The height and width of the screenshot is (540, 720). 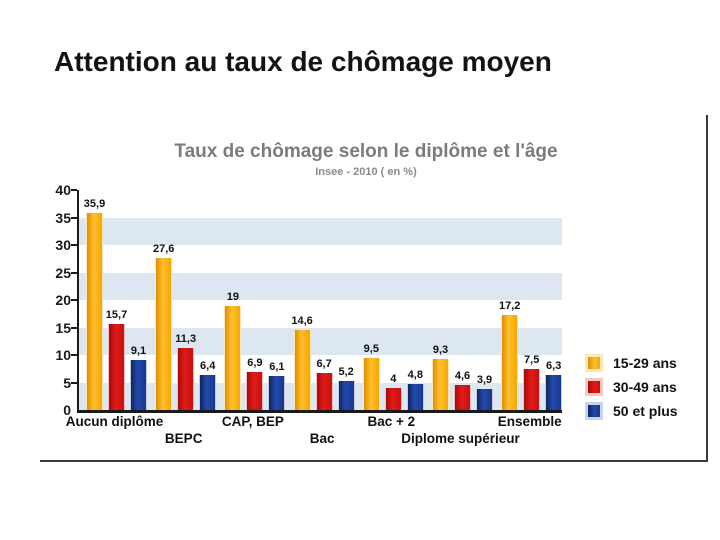 I want to click on bar-value-label: 4,8, so click(x=415, y=374).